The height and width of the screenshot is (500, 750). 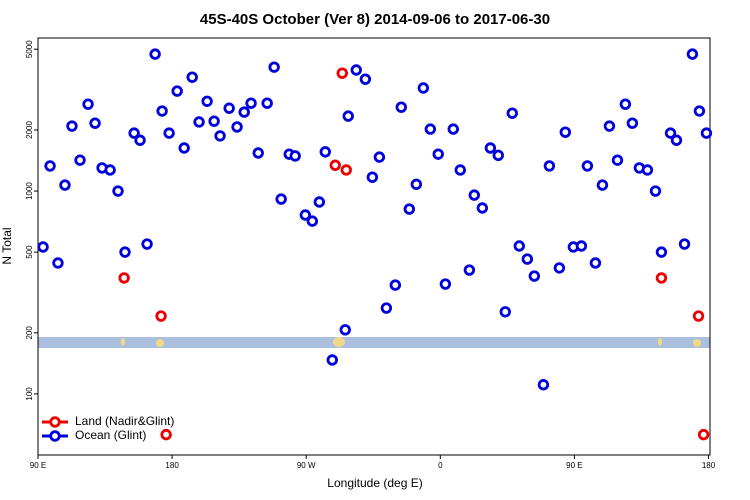 I want to click on x-tick-label: 90 W, so click(x=306, y=465).